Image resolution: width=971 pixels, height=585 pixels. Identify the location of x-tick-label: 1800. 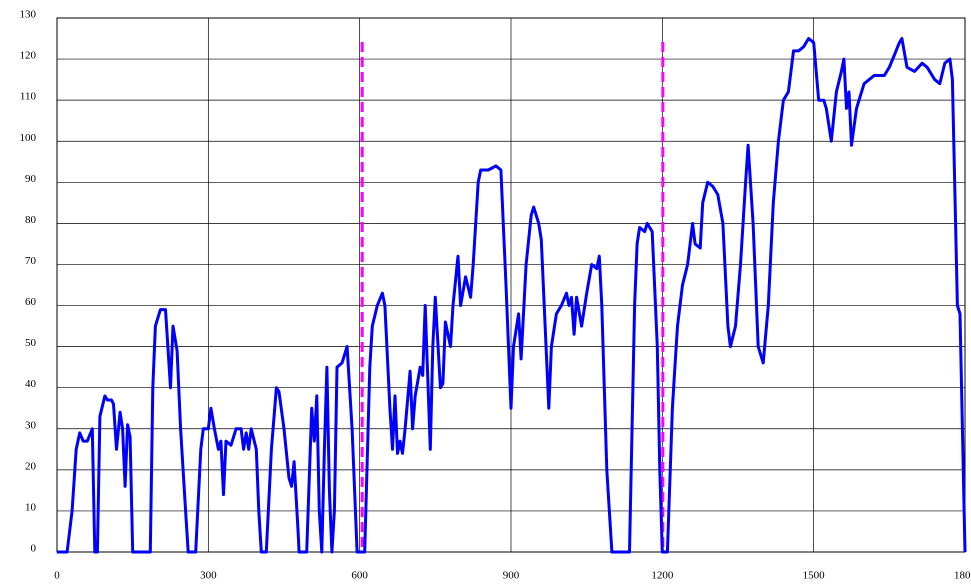
(962, 576).